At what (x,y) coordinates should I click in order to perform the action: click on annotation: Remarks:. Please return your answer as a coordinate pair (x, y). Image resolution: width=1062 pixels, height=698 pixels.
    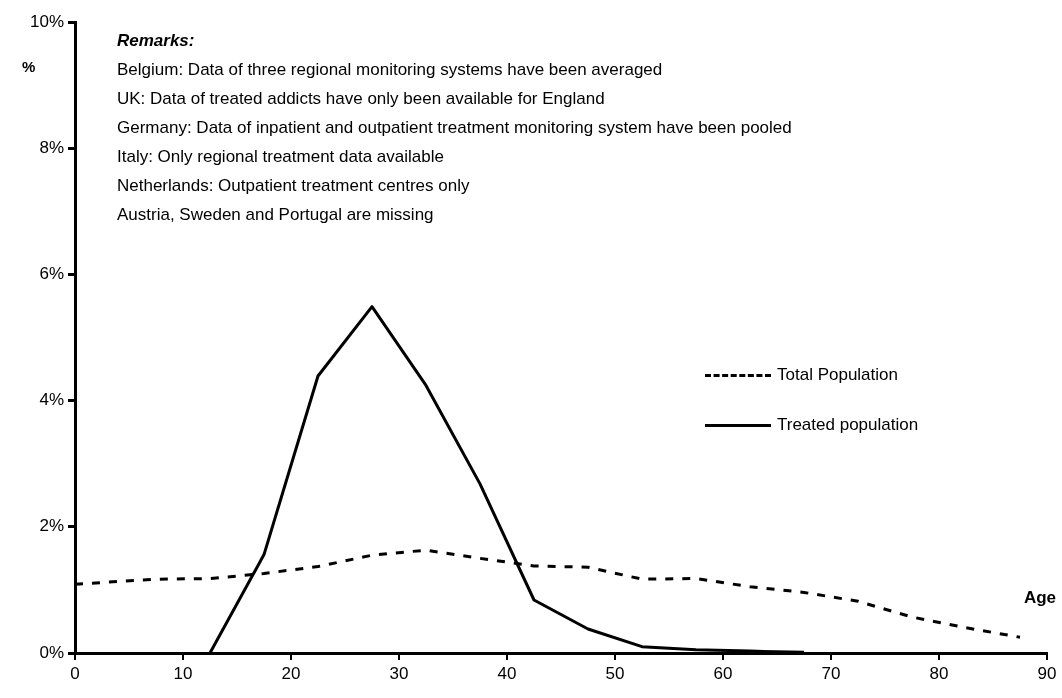
    Looking at the image, I should click on (156, 41).